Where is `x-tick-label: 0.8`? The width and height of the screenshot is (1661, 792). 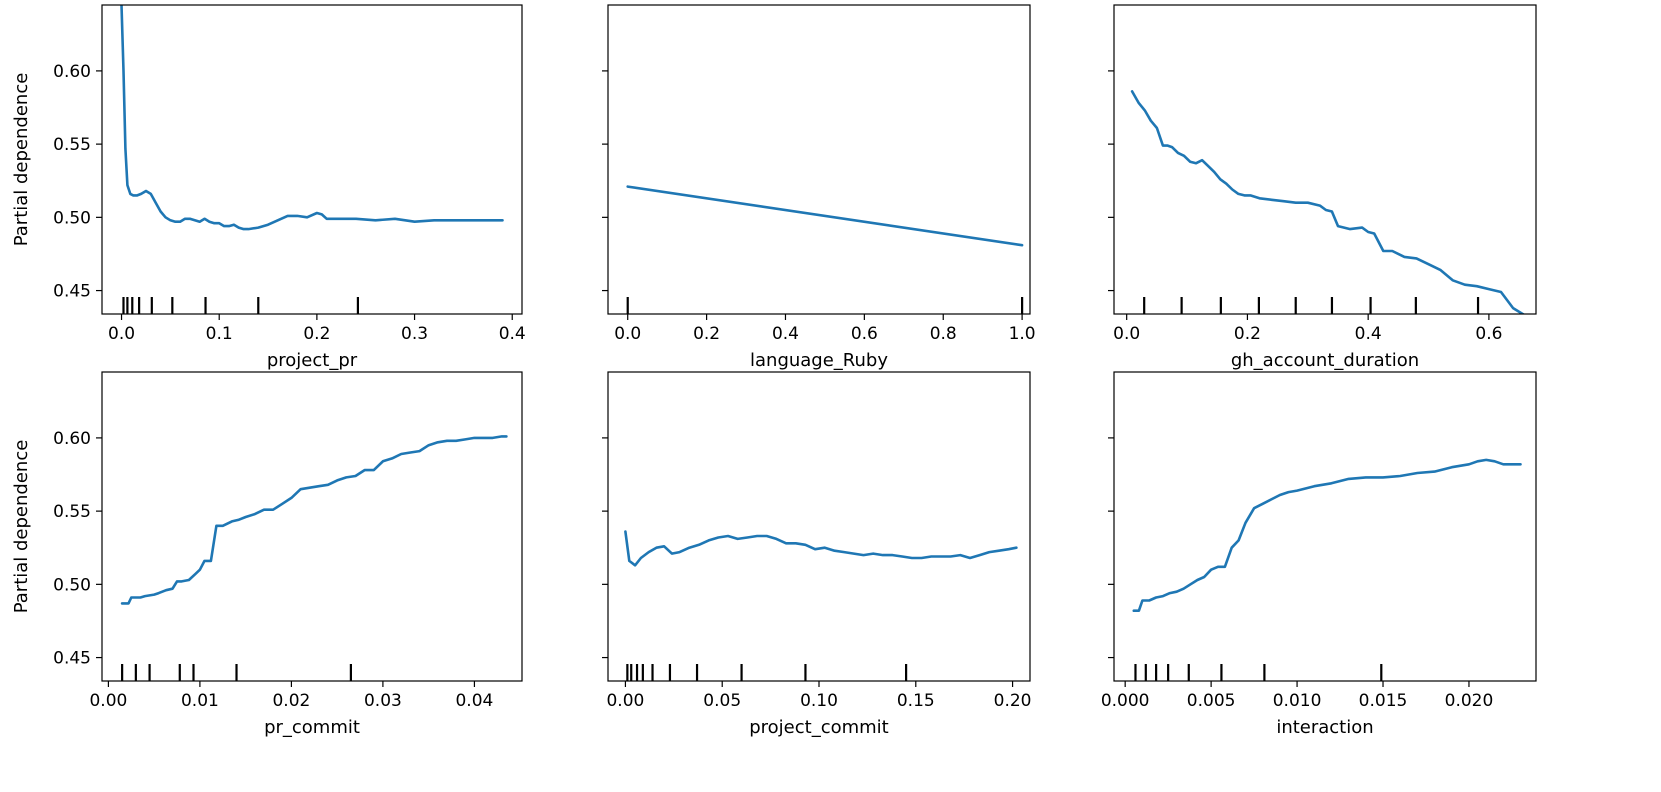 x-tick-label: 0.8 is located at coordinates (943, 334).